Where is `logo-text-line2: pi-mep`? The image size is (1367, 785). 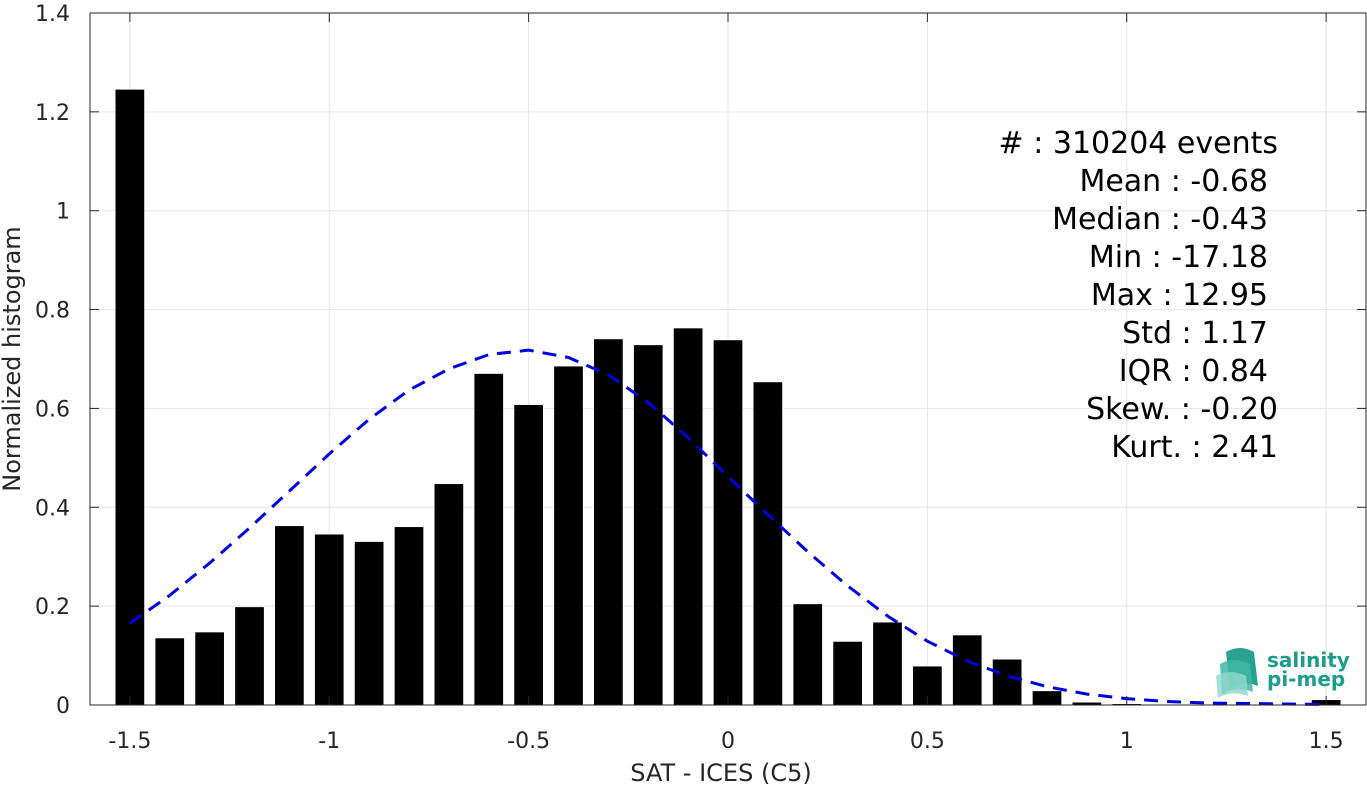
logo-text-line2: pi-mep is located at coordinates (1306, 679).